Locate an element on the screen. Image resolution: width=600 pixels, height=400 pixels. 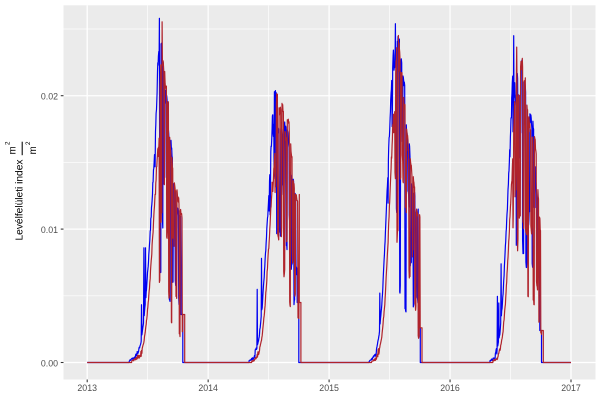
svg-text: Levélfelületi index is located at coordinates (20, 200).